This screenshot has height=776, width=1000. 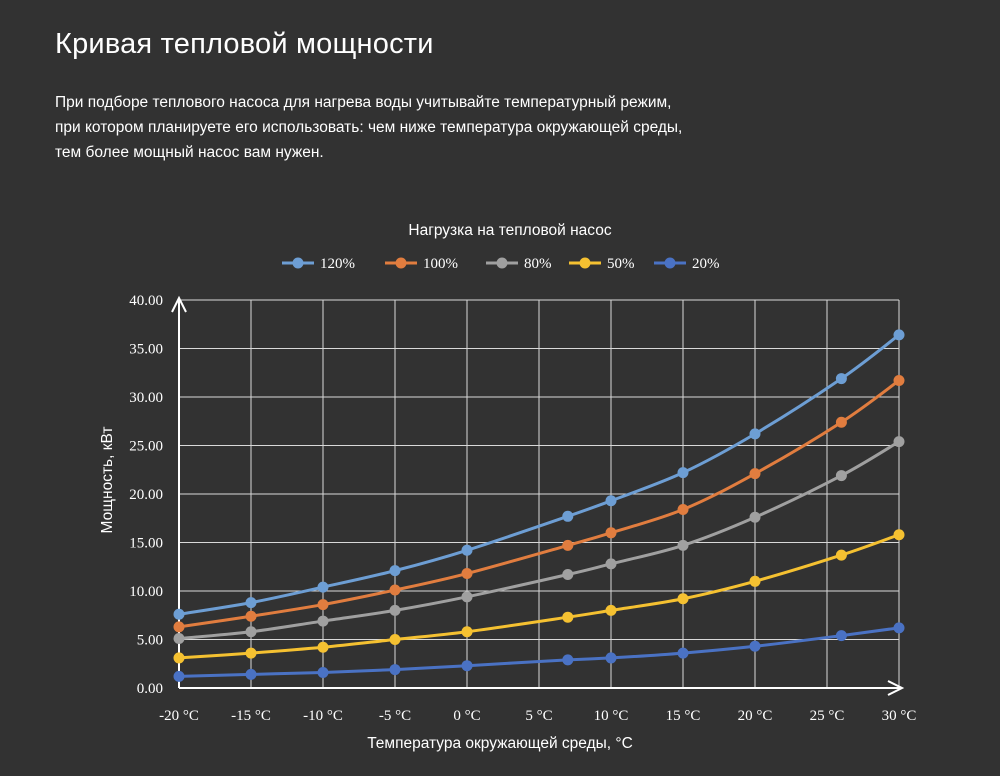 What do you see at coordinates (509, 230) in the screenshot?
I see `chart-title: Нагрузка на тепловой насос` at bounding box center [509, 230].